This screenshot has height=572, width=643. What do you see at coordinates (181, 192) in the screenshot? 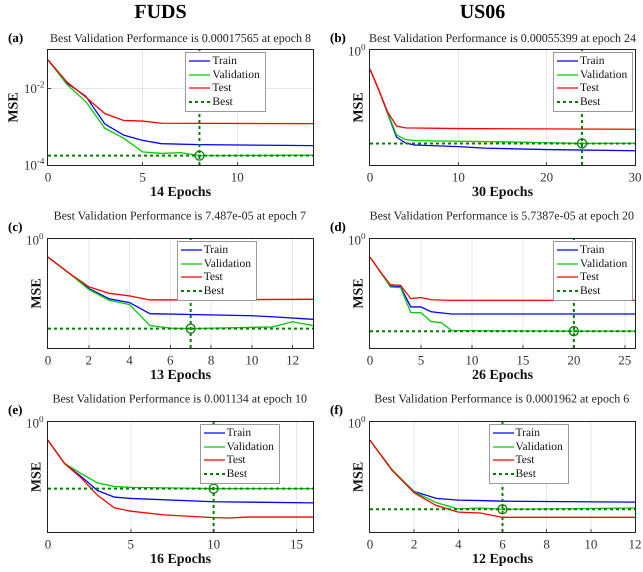
I see `x-axis-title: 14 Epochs` at bounding box center [181, 192].